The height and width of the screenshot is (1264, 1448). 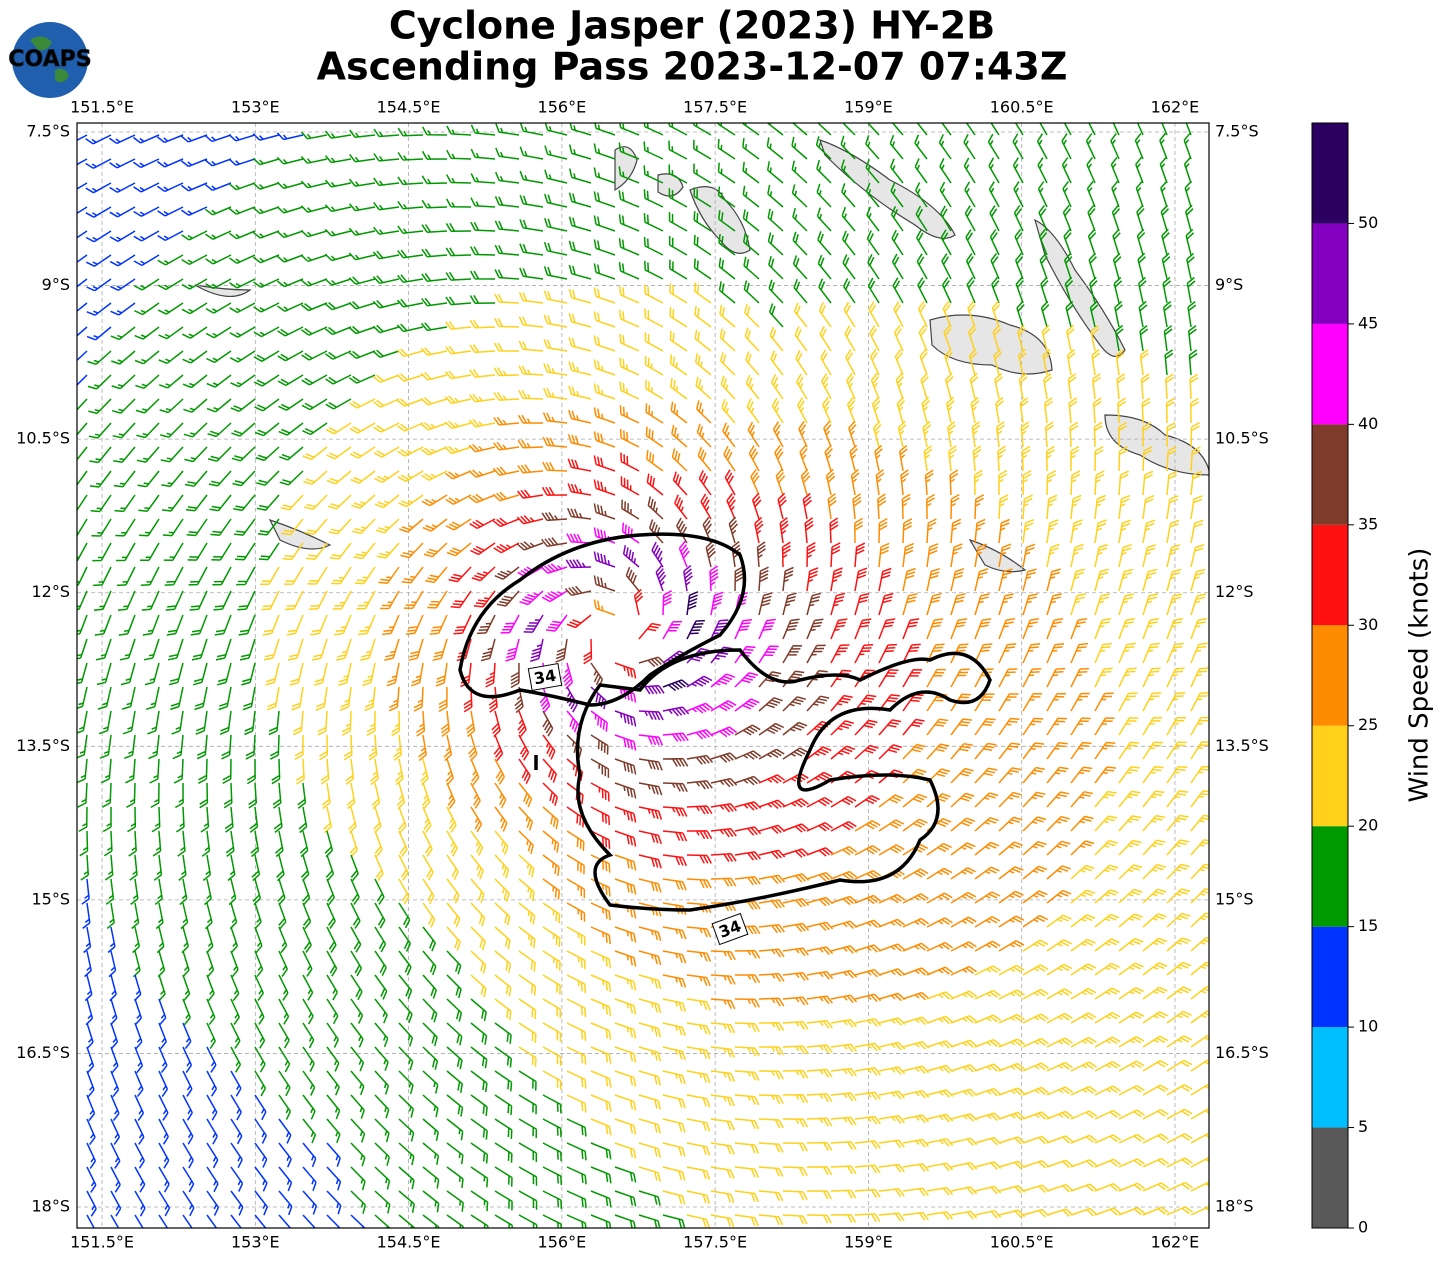 I want to click on colorbar-tick-label: 40, so click(x=1368, y=423).